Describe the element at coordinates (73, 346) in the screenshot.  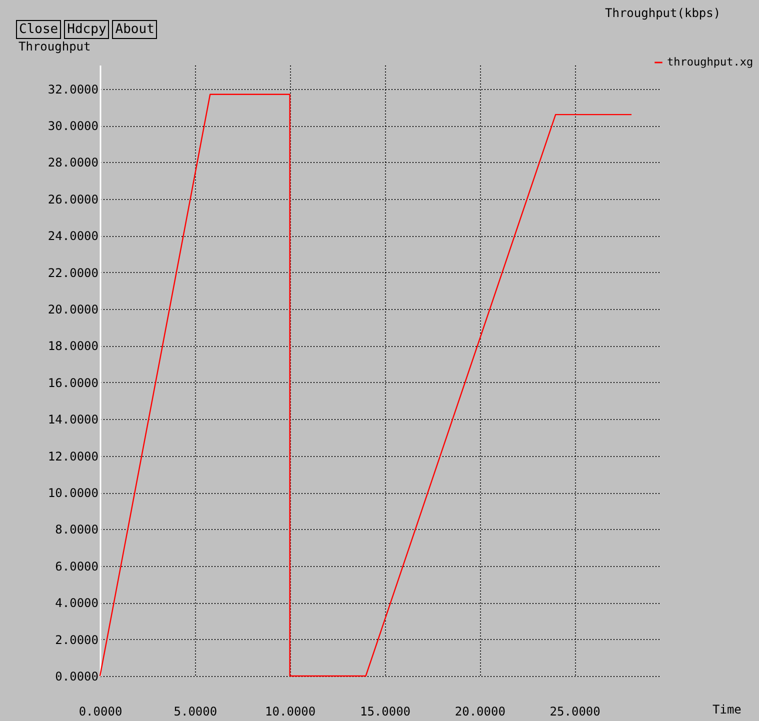
I see `y-tick-label: 18.0000` at that location.